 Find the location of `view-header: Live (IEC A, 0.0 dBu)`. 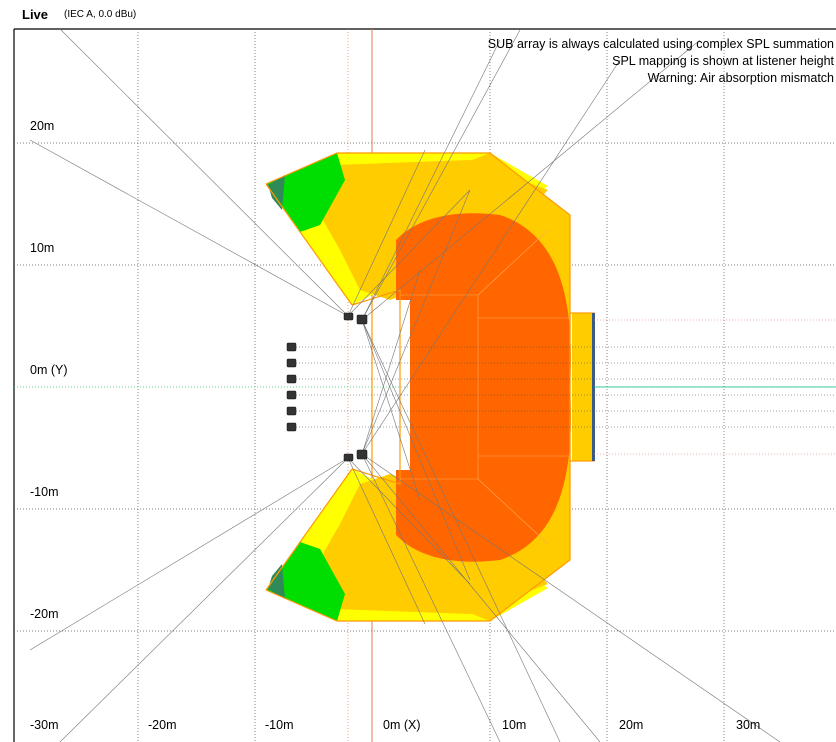

view-header: Live (IEC A, 0.0 dBu) is located at coordinates (418, 14).